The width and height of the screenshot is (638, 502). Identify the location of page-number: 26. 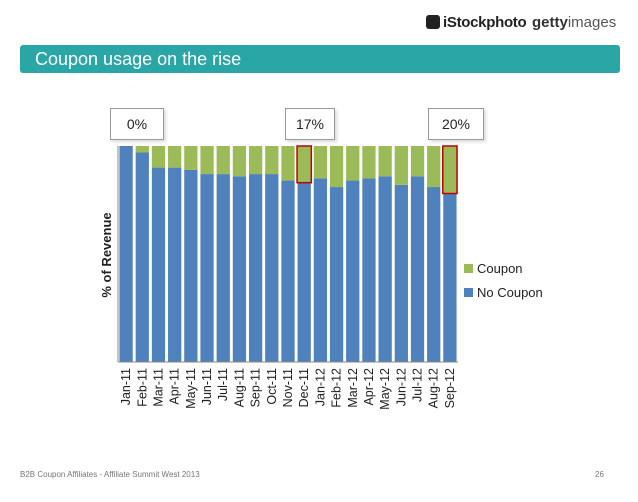
(599, 474).